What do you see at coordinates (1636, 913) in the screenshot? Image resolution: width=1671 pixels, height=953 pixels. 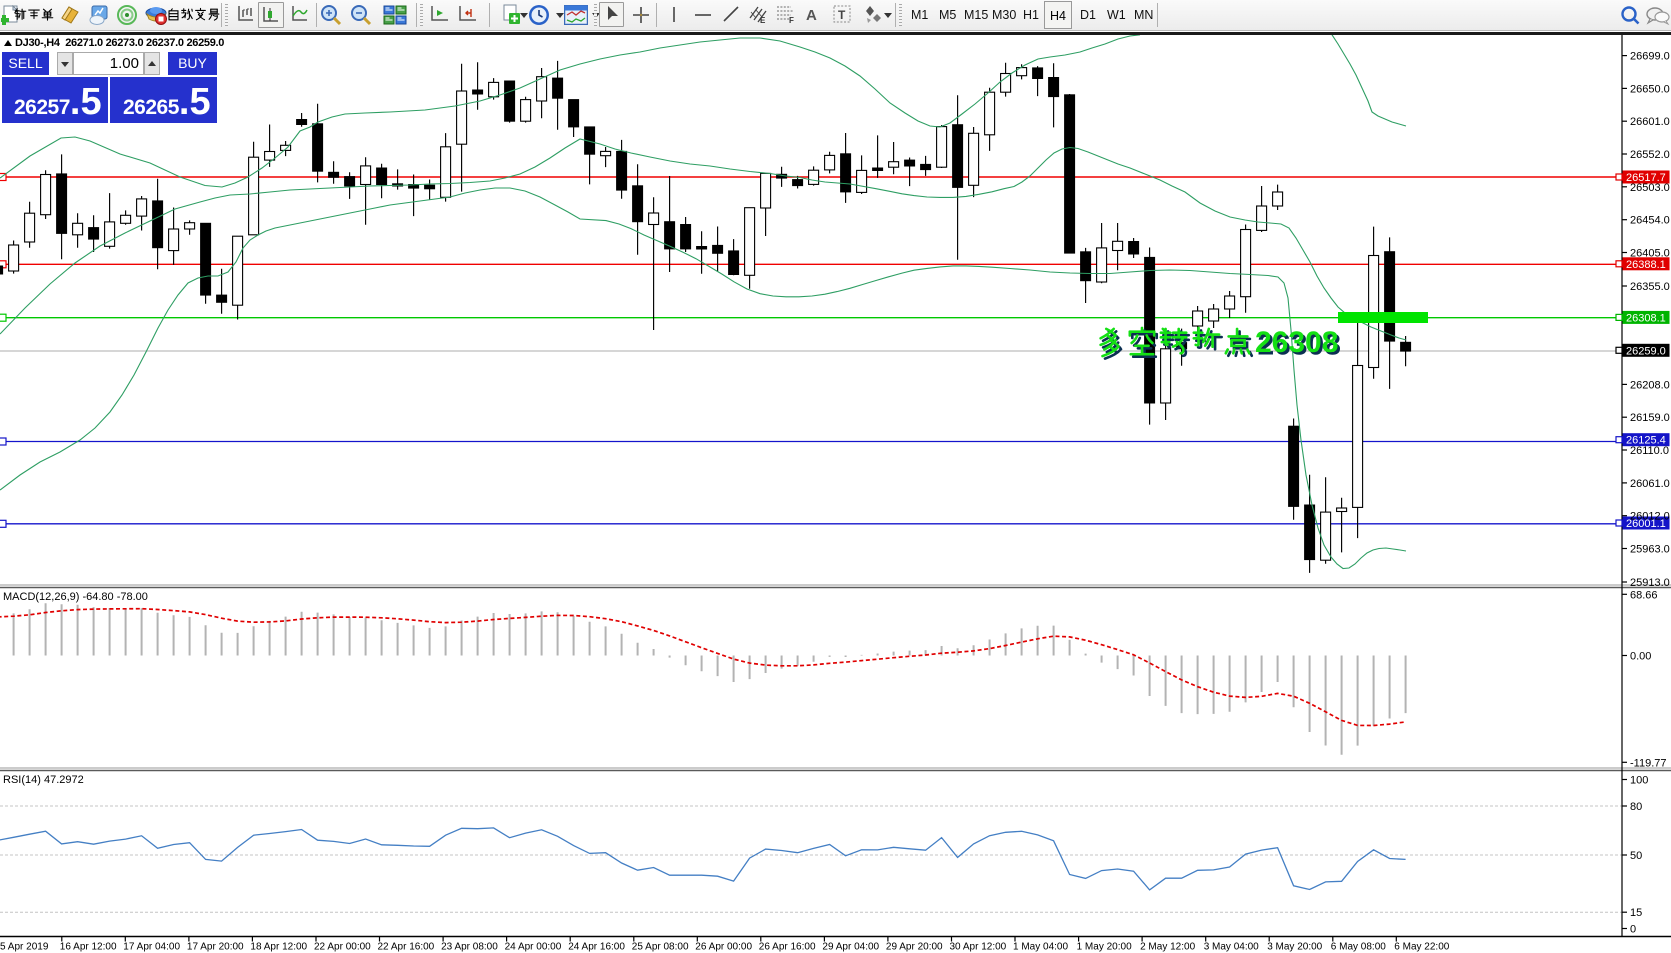 I see `svg-text: 15` at bounding box center [1636, 913].